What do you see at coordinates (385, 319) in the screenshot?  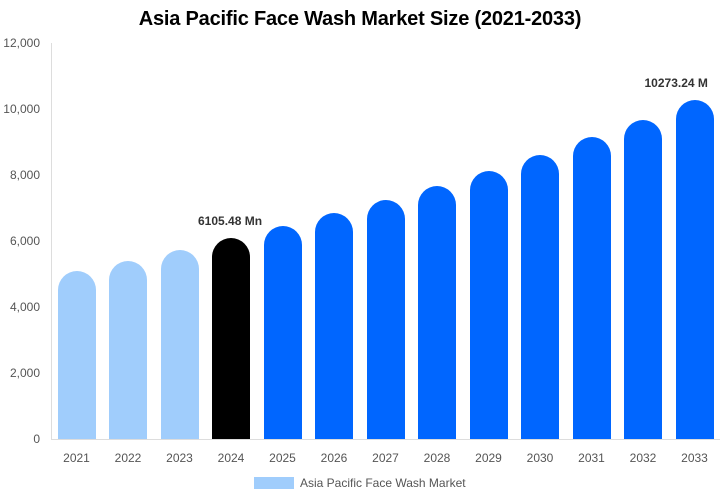 I see `bar-2027` at bounding box center [385, 319].